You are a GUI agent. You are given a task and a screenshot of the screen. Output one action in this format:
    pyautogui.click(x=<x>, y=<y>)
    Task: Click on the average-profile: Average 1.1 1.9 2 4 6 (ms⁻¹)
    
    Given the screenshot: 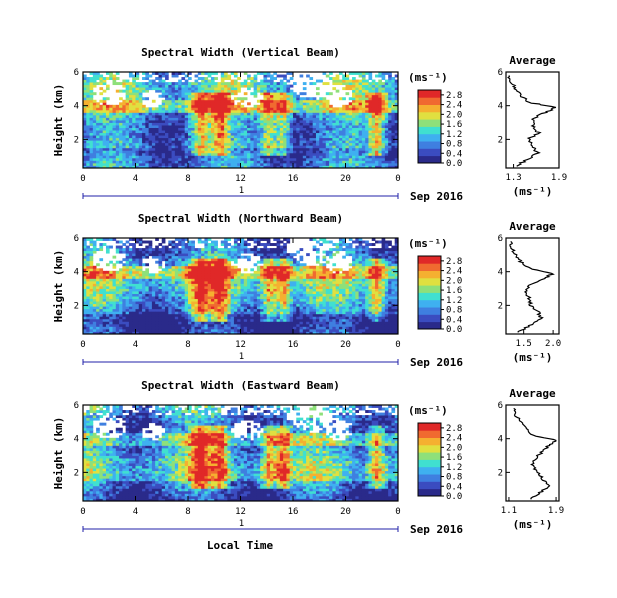 What is the action you would take?
    pyautogui.click(x=531, y=459)
    